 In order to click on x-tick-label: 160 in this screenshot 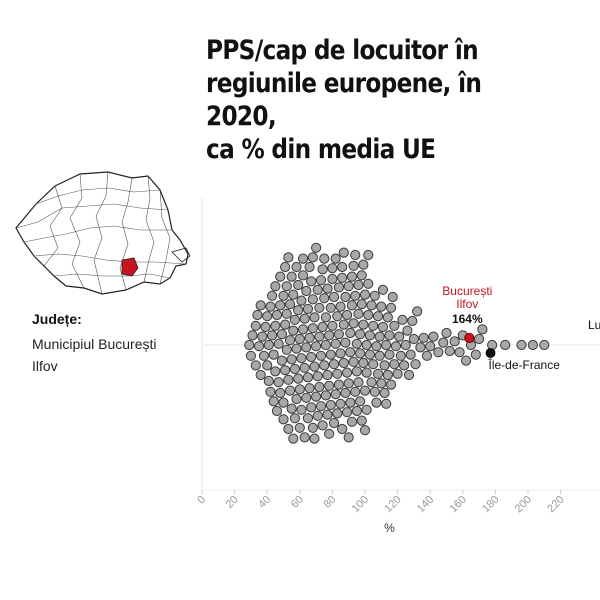, I will do `click(457, 504)`.